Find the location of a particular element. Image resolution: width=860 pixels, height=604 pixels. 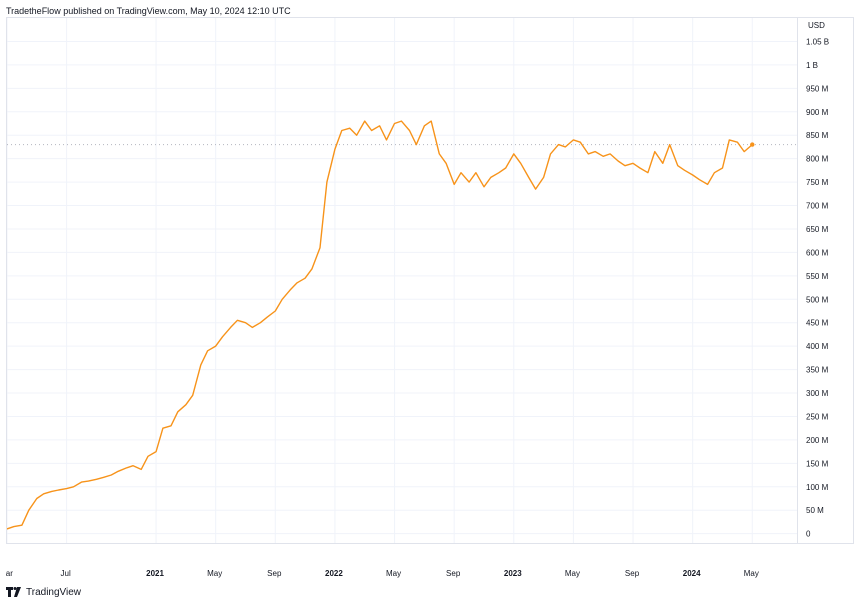

y-tick-label: 600 M is located at coordinates (817, 252).